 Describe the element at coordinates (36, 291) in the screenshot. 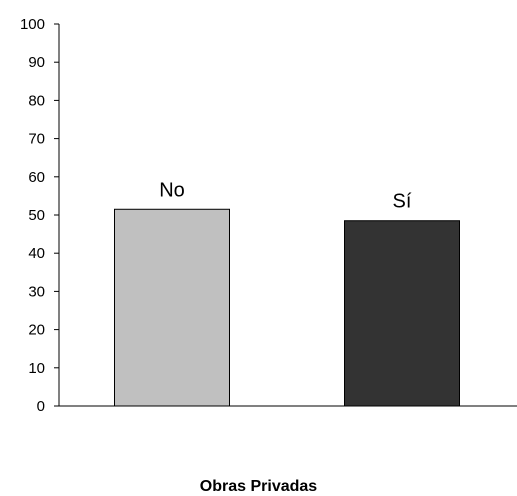

I see `y-tick-label: 30` at that location.